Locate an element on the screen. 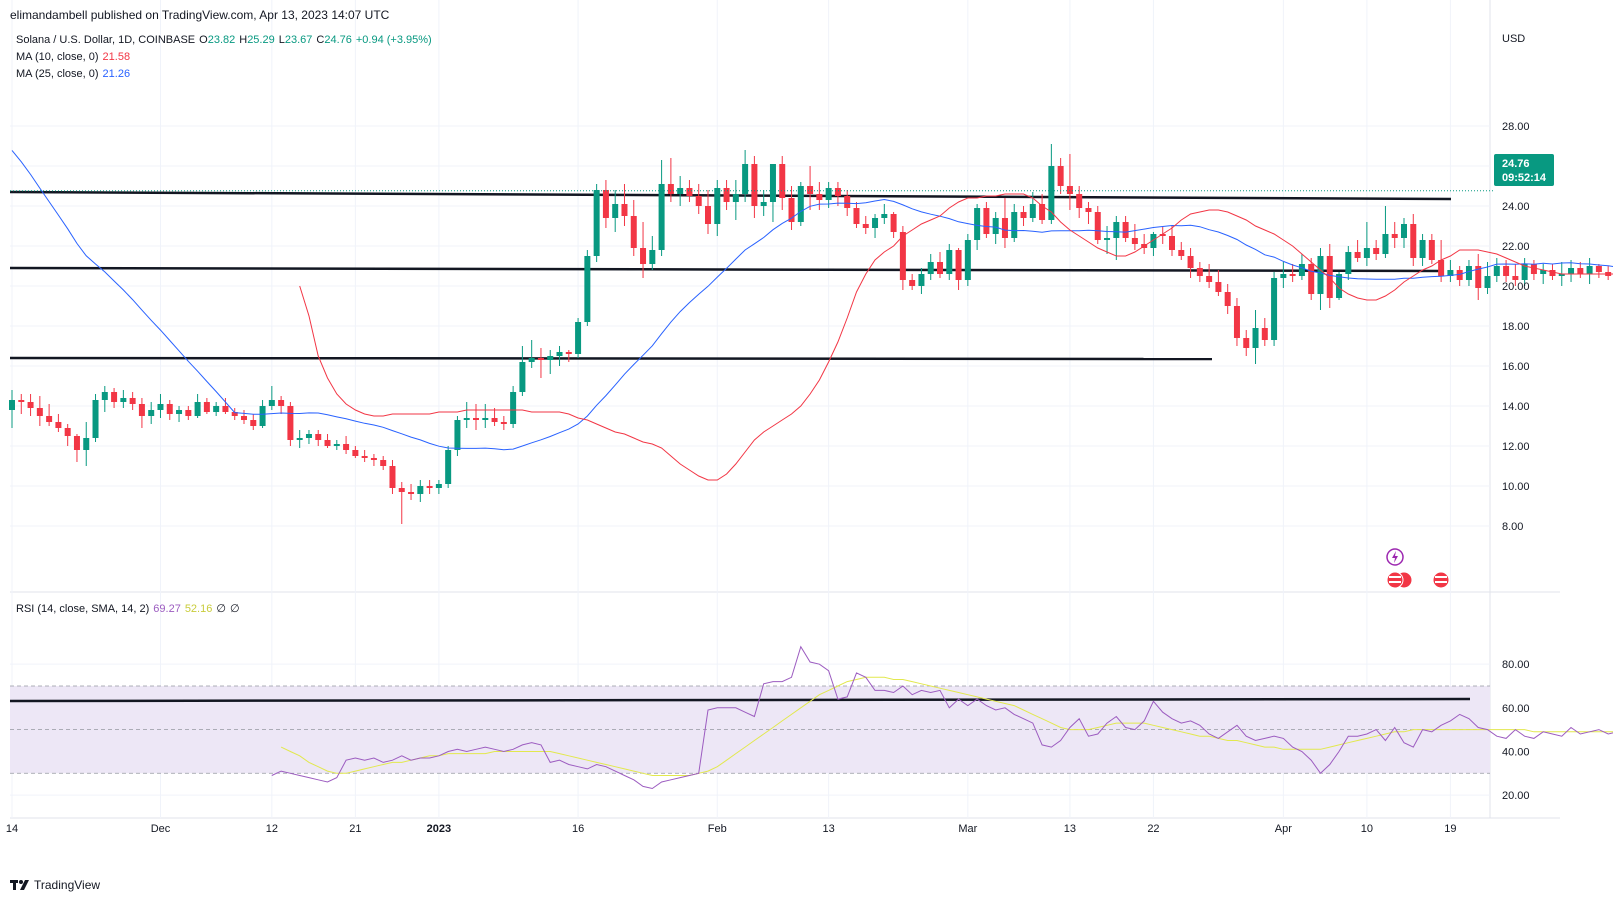 The height and width of the screenshot is (901, 1613). time-axis: 14 Dec 12 21 2023 16 Feb 13 Mar 13 22 Apr 10 19 is located at coordinates (731, 829).